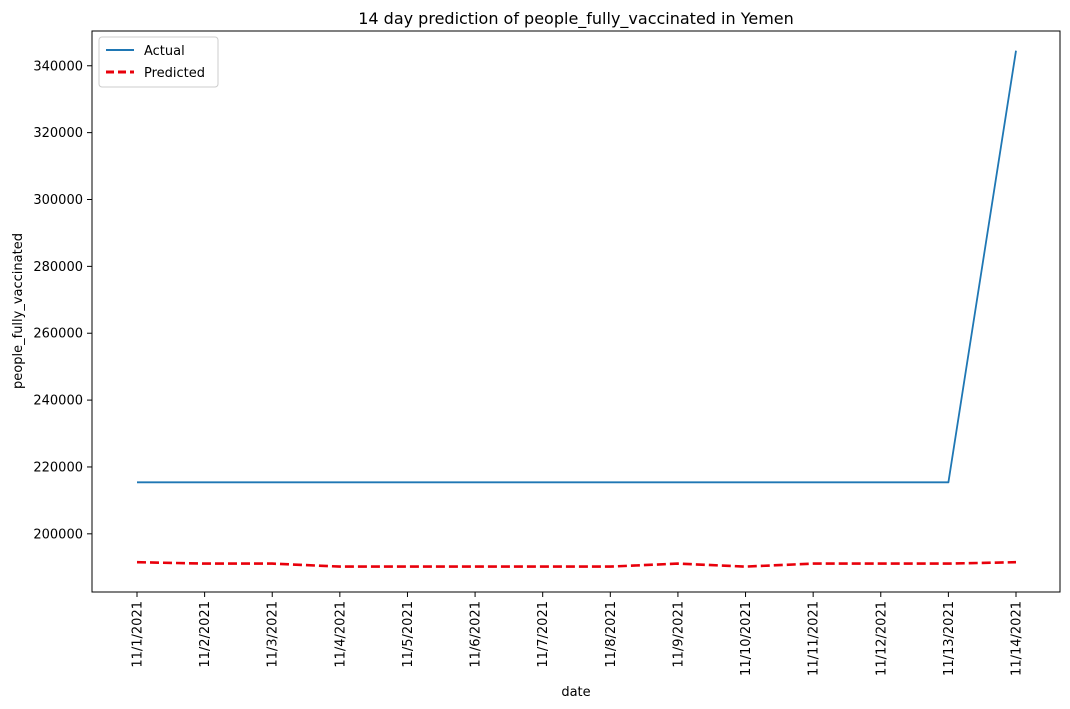 This screenshot has height=709, width=1070. Describe the element at coordinates (575, 692) in the screenshot. I see `x-axis-label: date` at that location.